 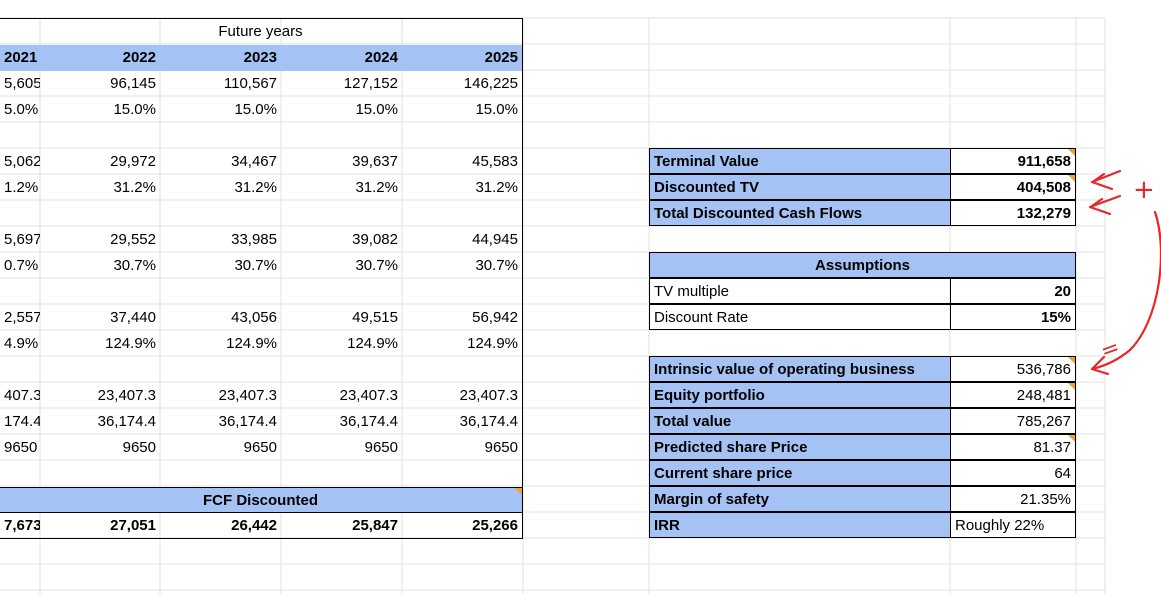 I want to click on projection-cell: 5.0%, so click(x=21, y=109).